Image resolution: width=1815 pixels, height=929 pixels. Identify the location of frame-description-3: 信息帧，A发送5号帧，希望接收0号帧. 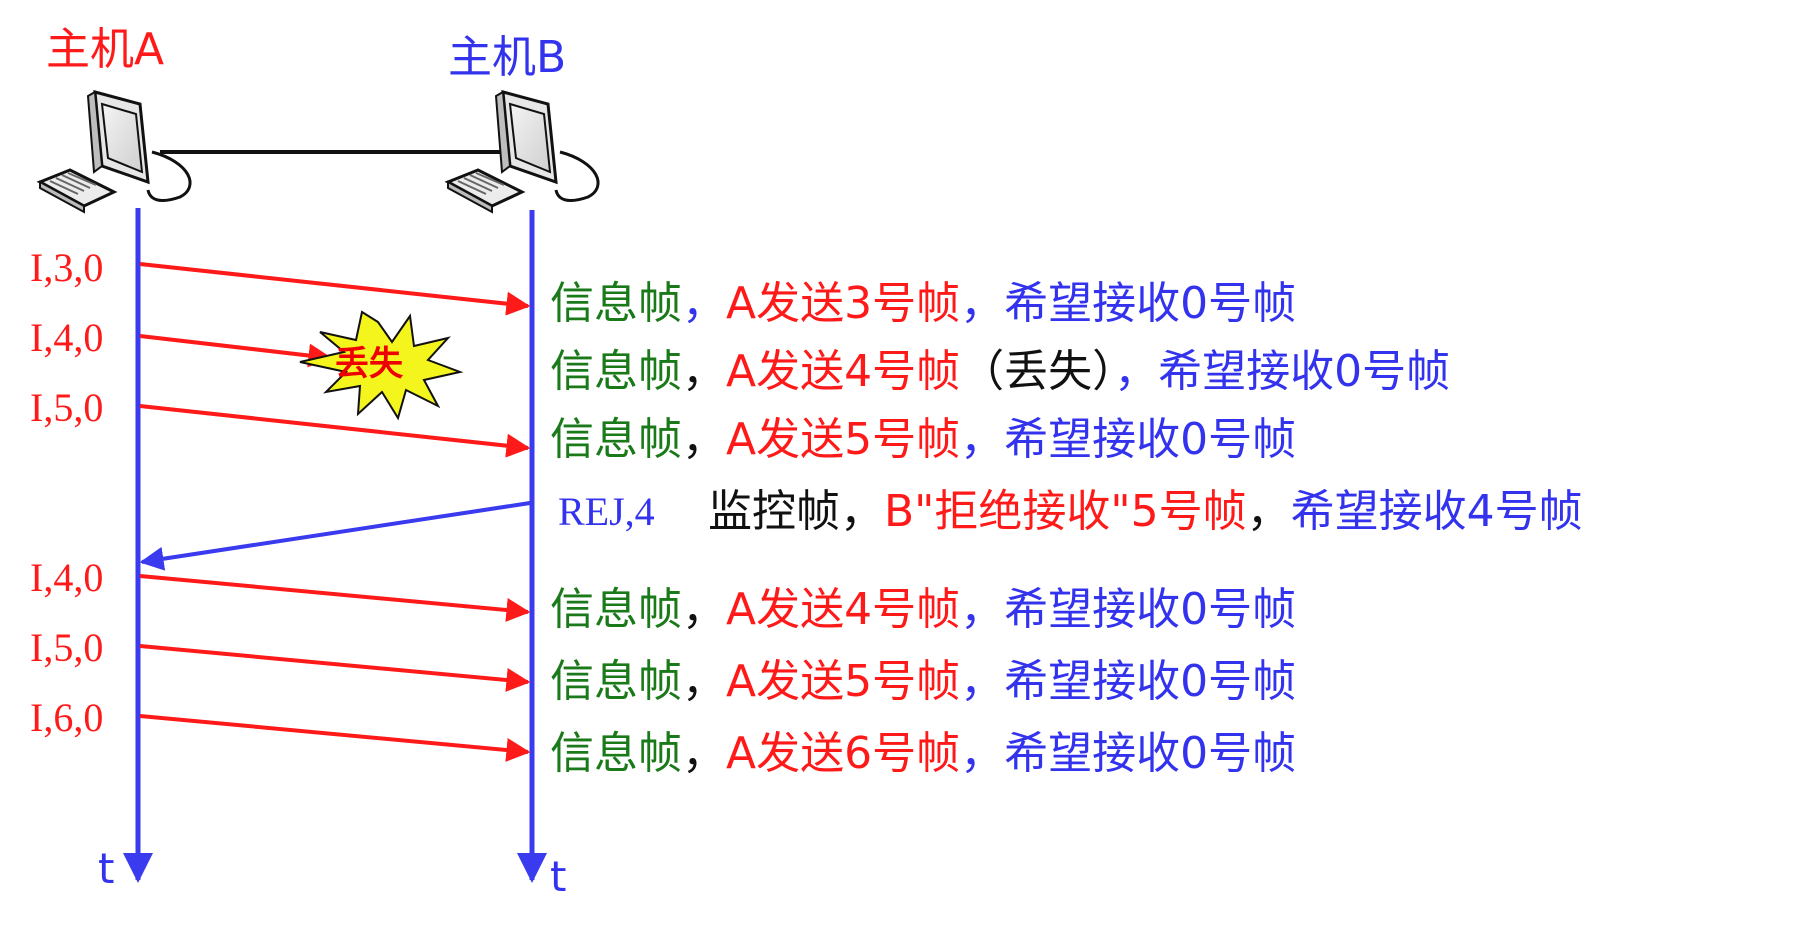
(923, 440).